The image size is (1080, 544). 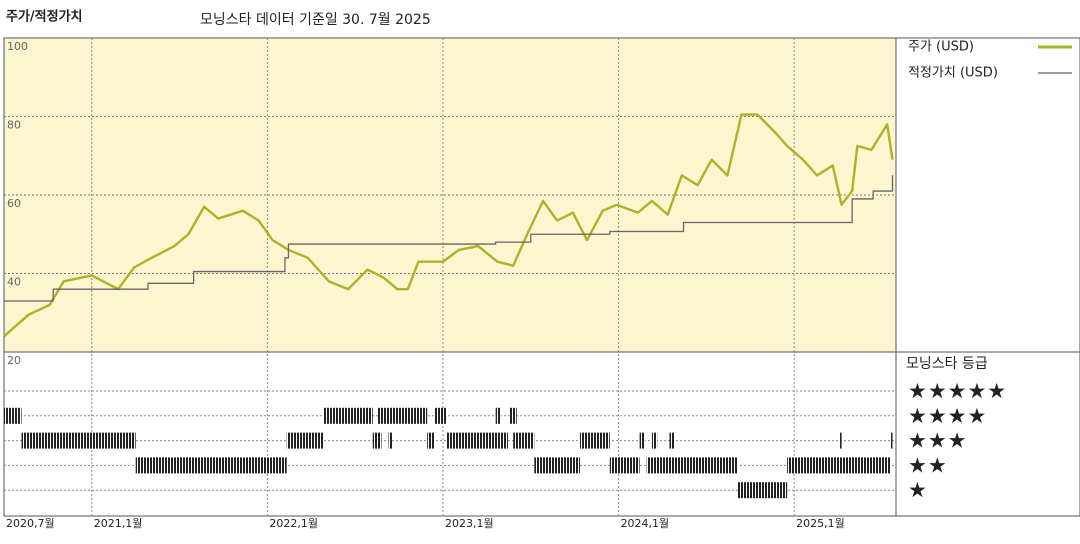 What do you see at coordinates (947, 364) in the screenshot?
I see `rating-title: 모닝스타 등급` at bounding box center [947, 364].